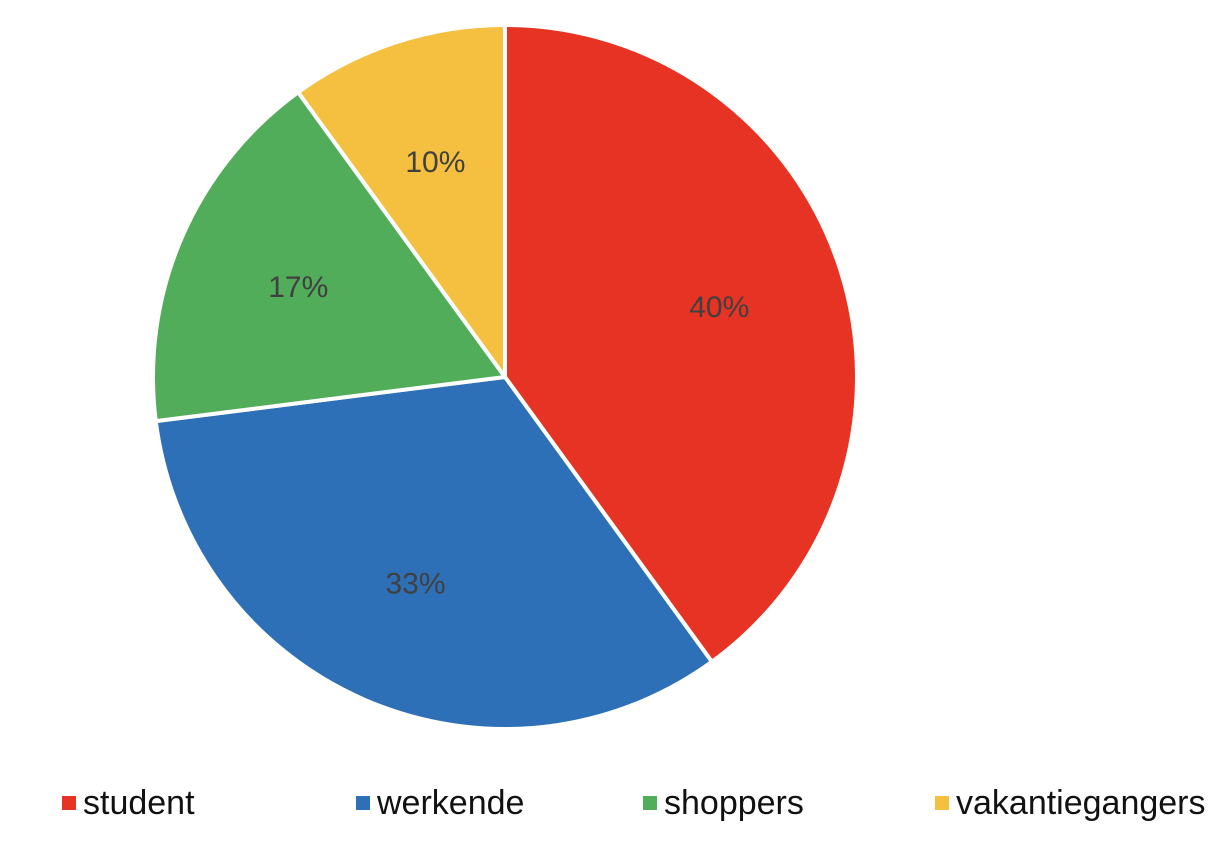 The height and width of the screenshot is (850, 1232). Describe the element at coordinates (363, 803) in the screenshot. I see `legend-swatch-werkende` at that location.